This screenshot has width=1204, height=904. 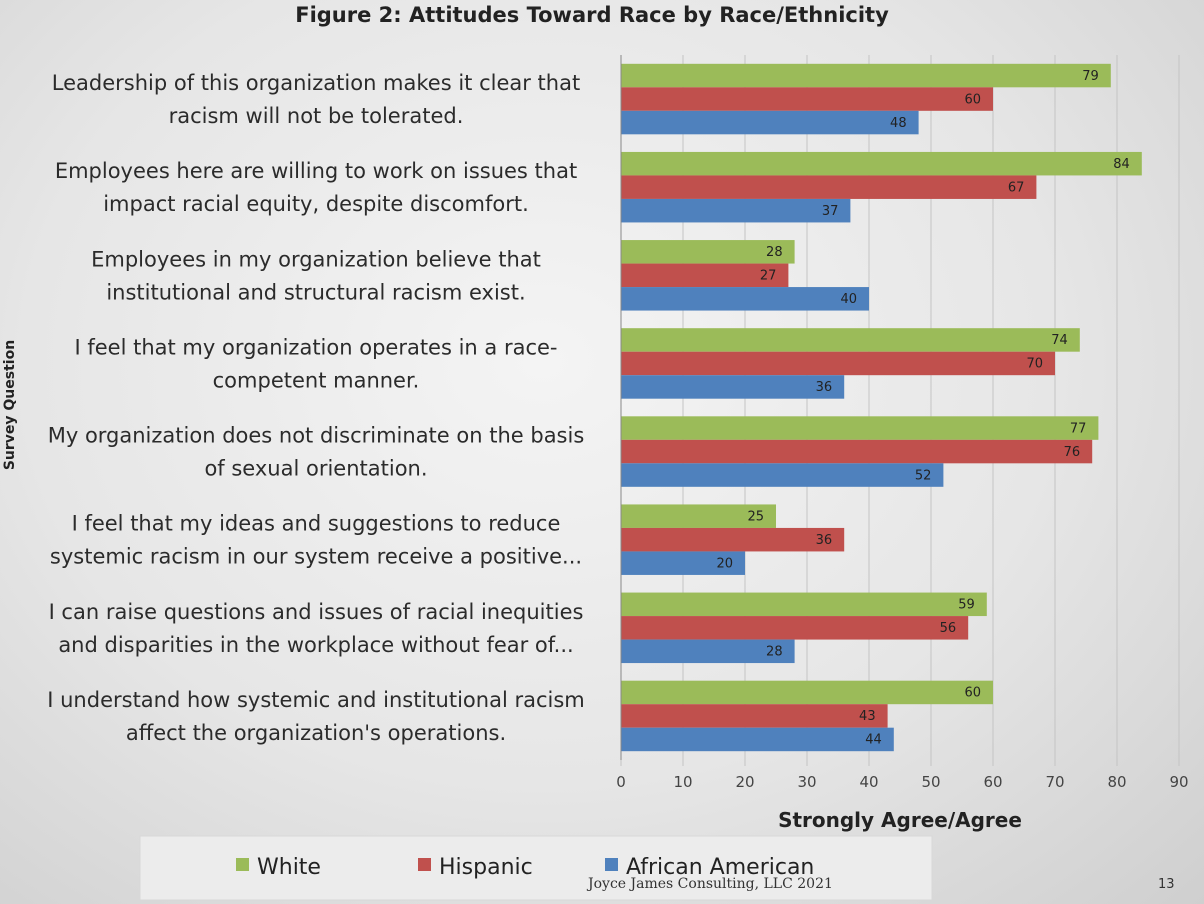 What do you see at coordinates (724, 563) in the screenshot?
I see `bar-value-label: 20` at bounding box center [724, 563].